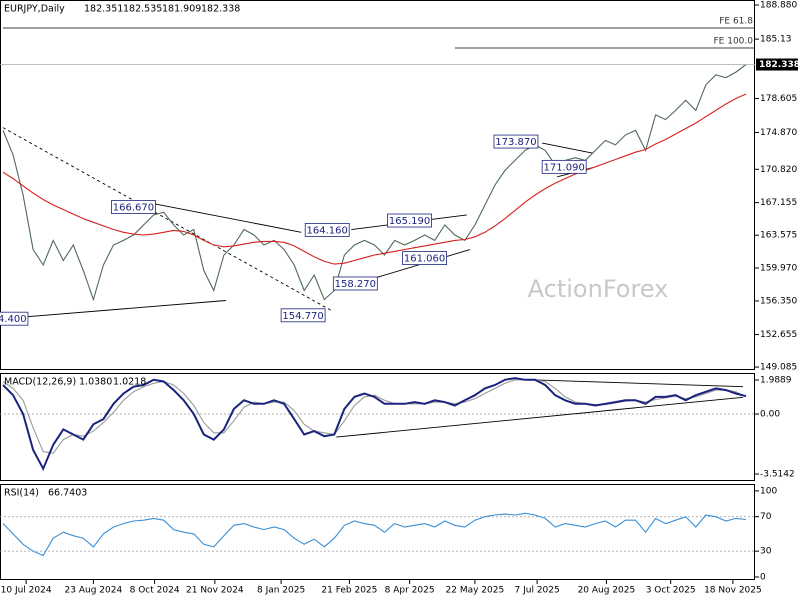 This screenshot has width=800, height=600. What do you see at coordinates (778, 301) in the screenshot?
I see `y-tick-label: 156.350` at bounding box center [778, 301].